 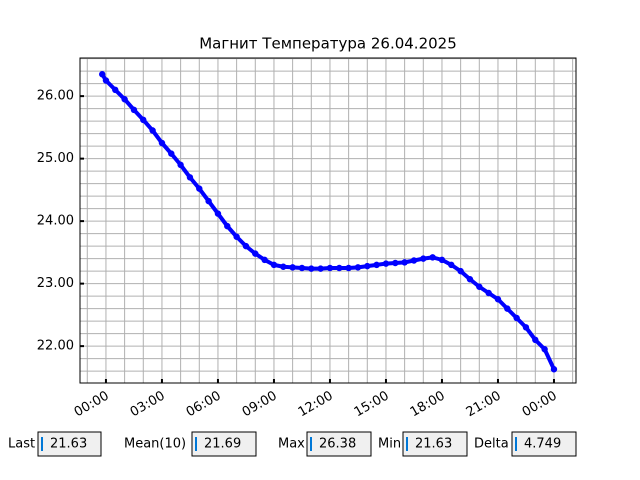 What do you see at coordinates (155, 444) in the screenshot?
I see `widget-label: Mean(10)` at bounding box center [155, 444].